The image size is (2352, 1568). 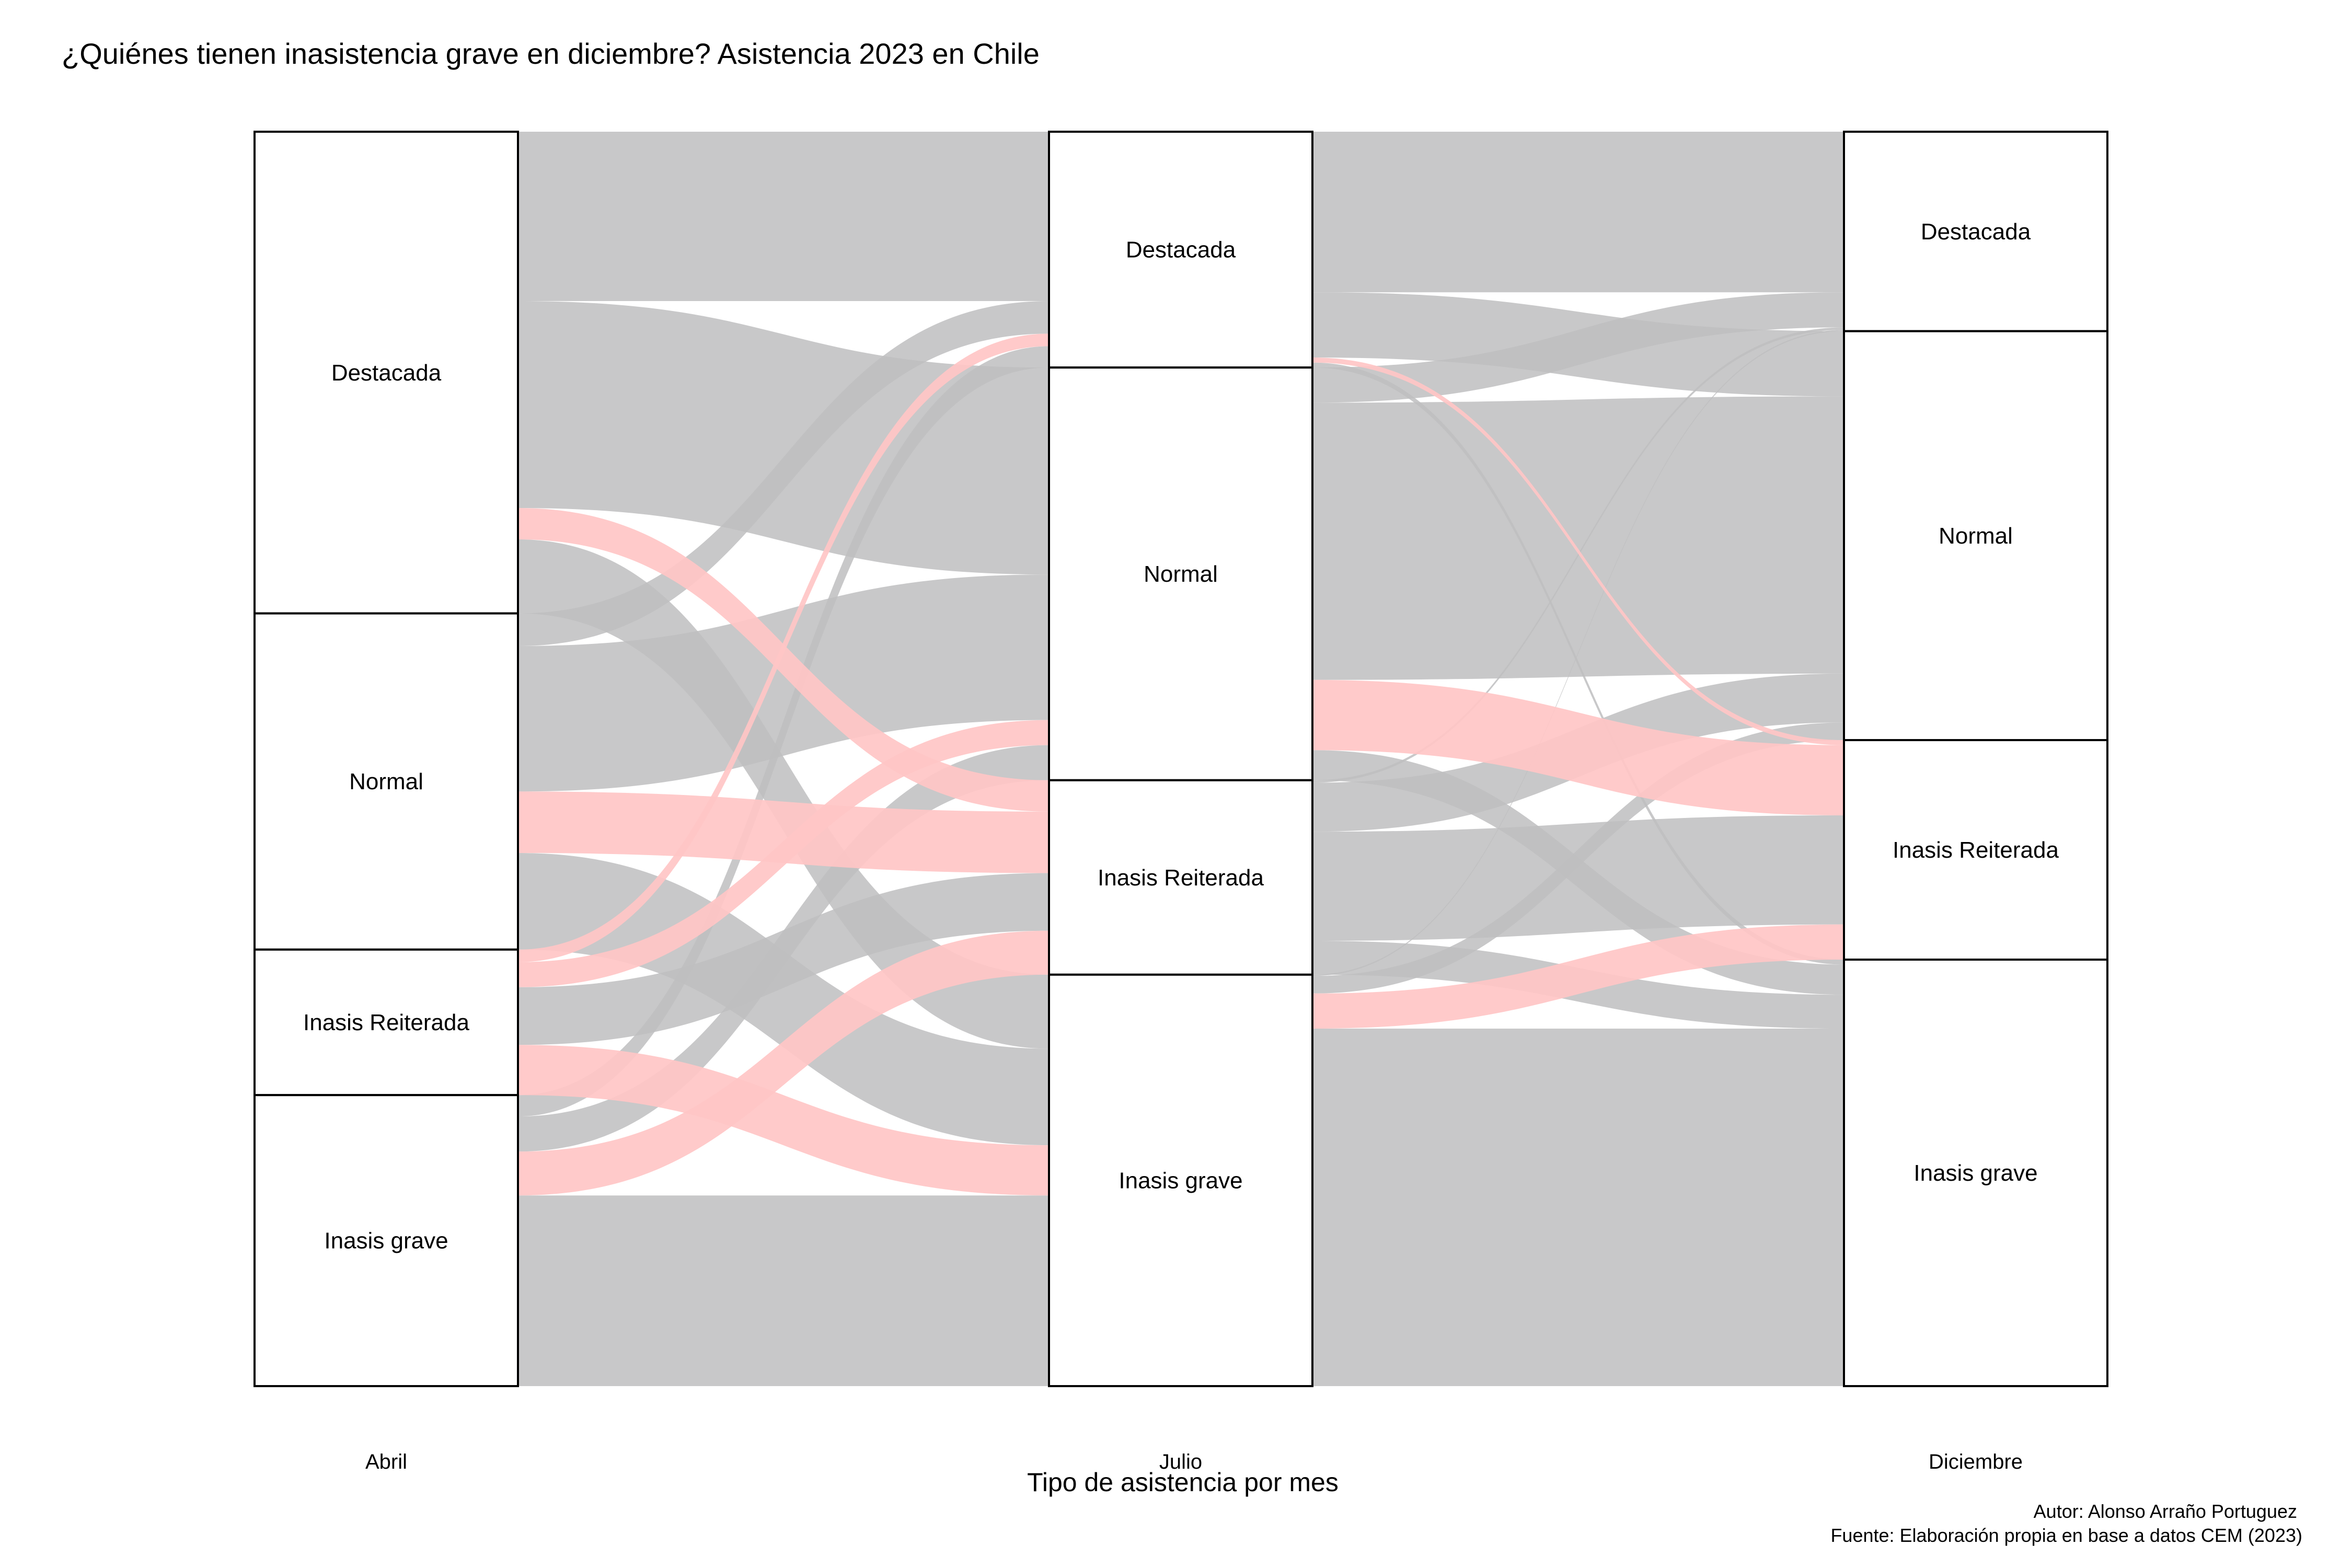 I want to click on stratum-julio-destacada, so click(x=1180, y=250).